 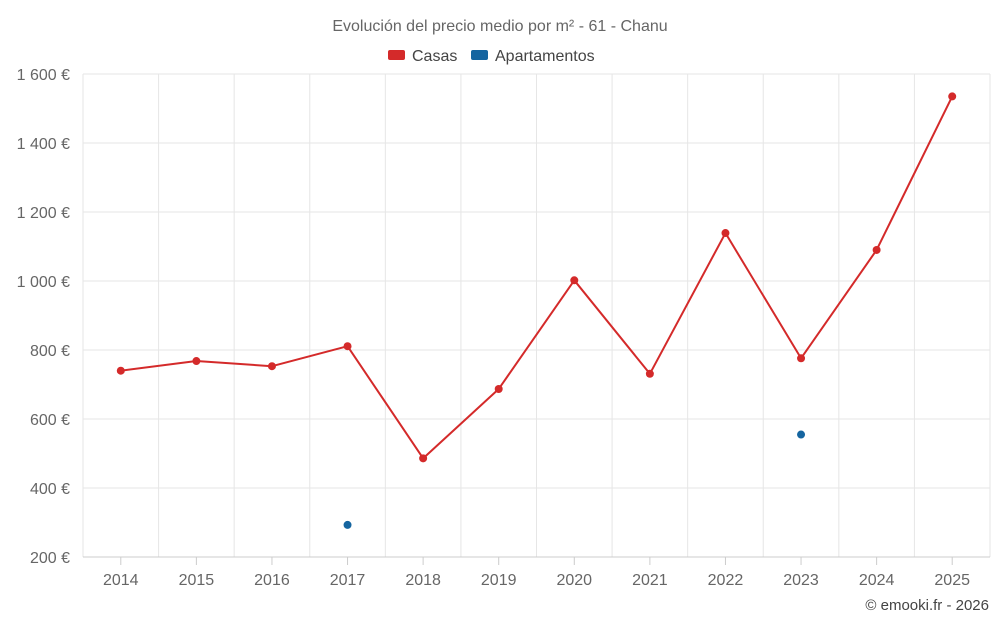 What do you see at coordinates (197, 580) in the screenshot?
I see `x-tick-label: 2015` at bounding box center [197, 580].